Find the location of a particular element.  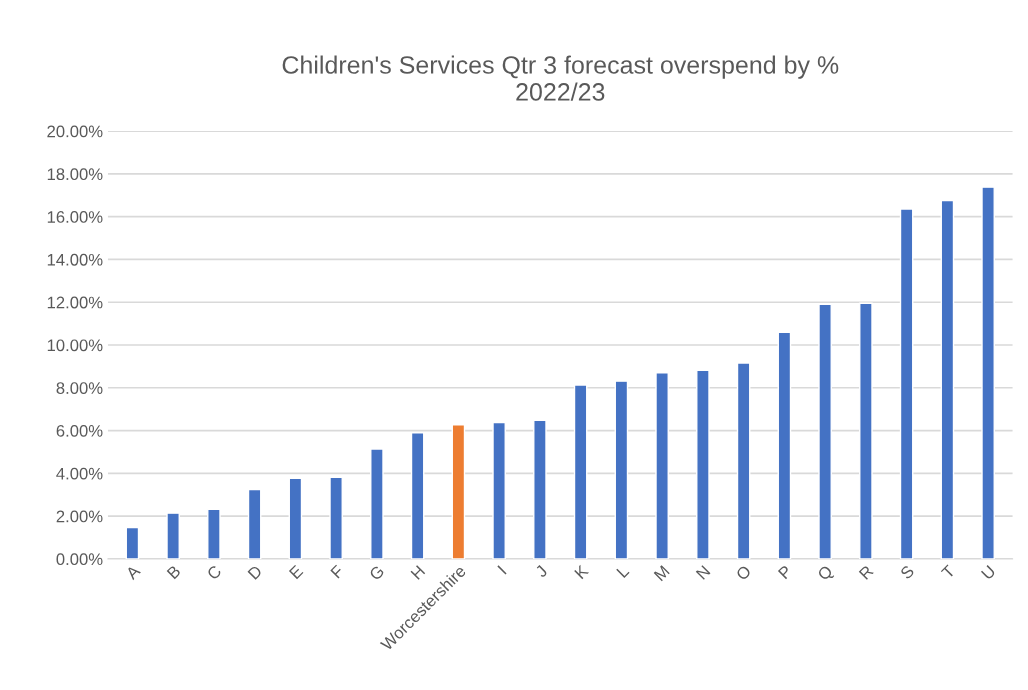

y-tick-label: 14.00% is located at coordinates (75, 259).